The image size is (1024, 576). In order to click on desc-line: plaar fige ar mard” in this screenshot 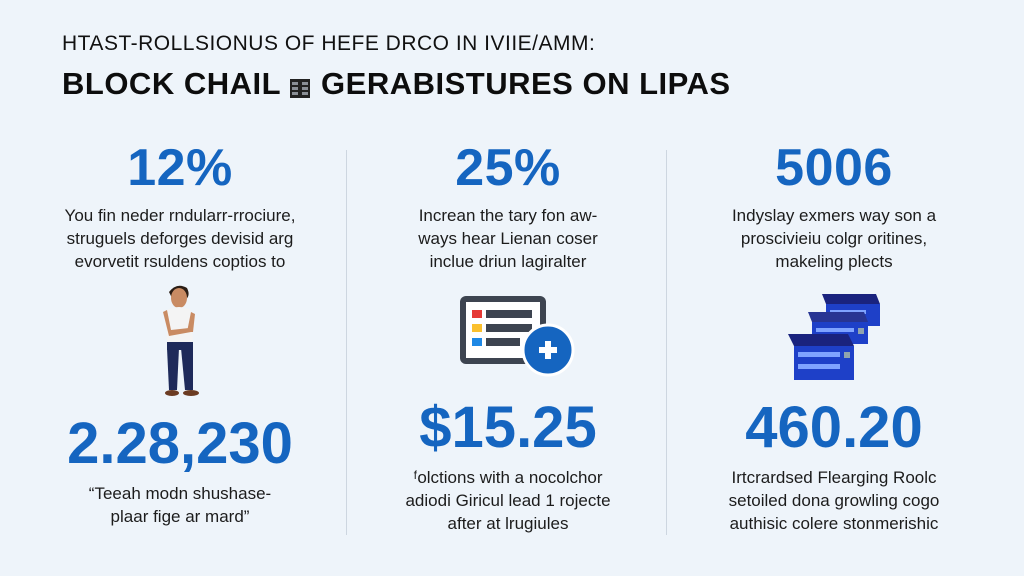, I will do `click(180, 516)`.